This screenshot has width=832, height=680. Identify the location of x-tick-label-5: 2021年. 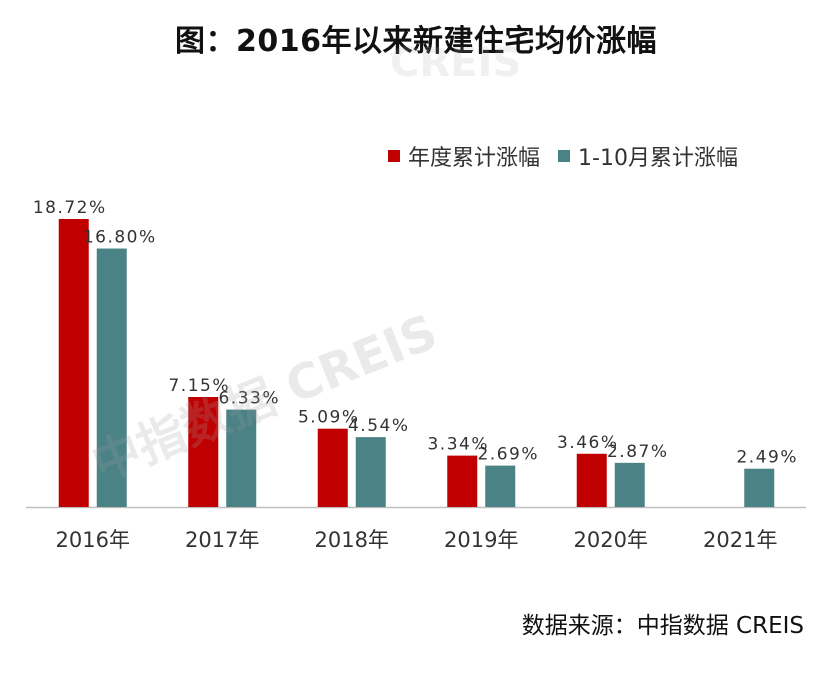
(740, 540).